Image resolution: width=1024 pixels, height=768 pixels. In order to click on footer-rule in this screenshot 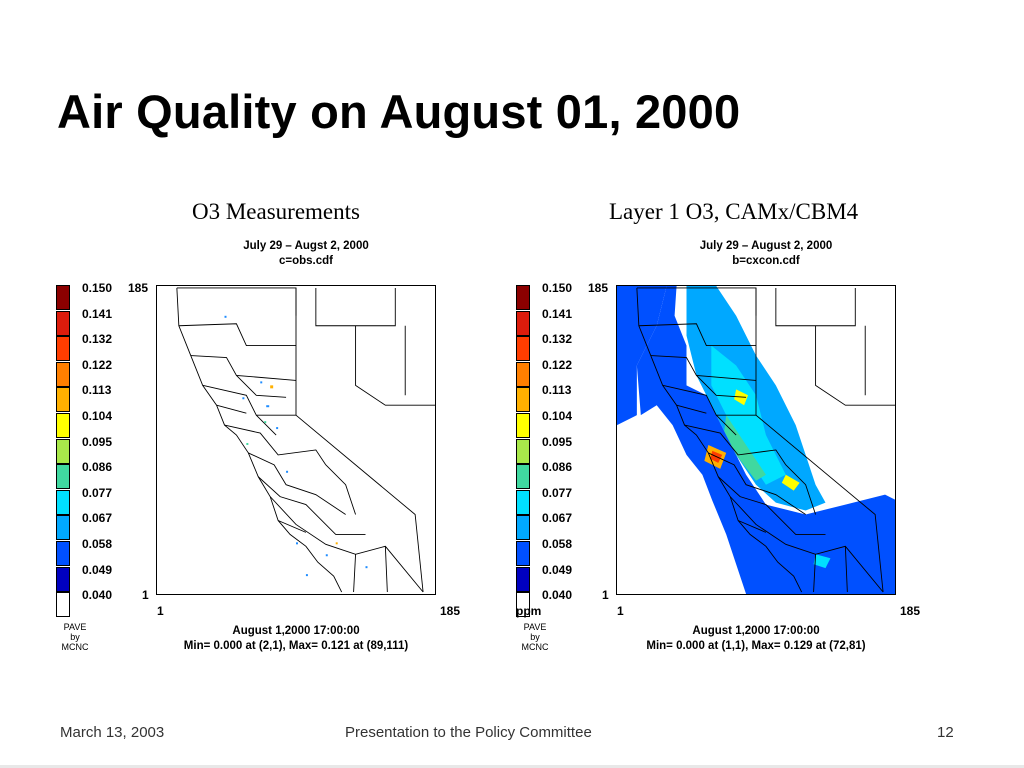, I will do `click(512, 766)`.